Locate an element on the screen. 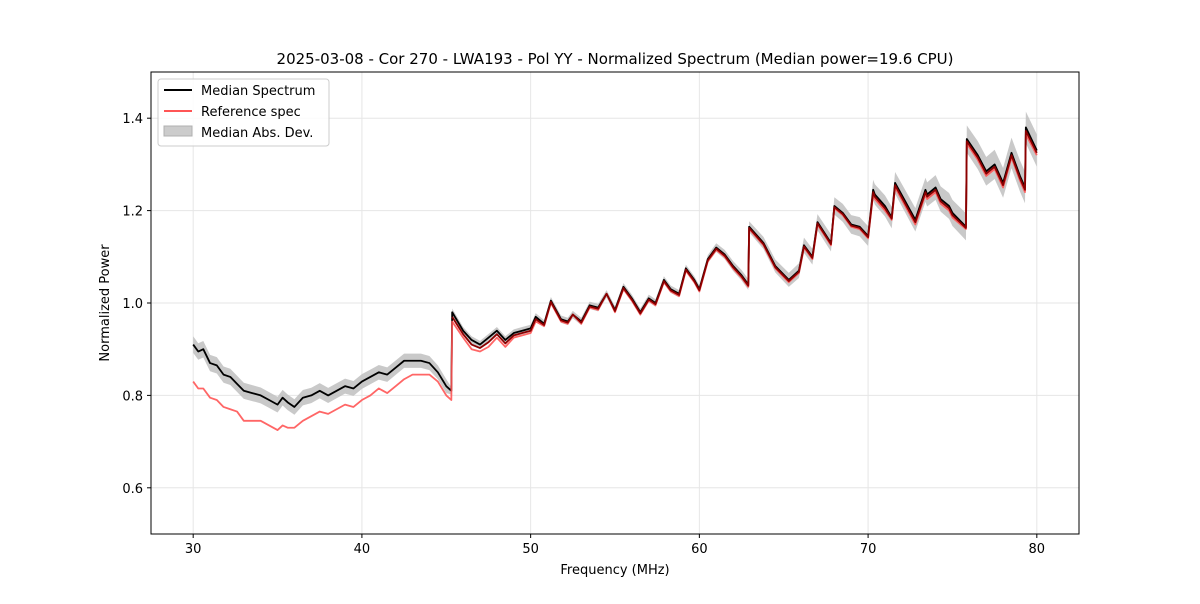 This screenshot has height=604, width=1200. x-tick-label: 80 is located at coordinates (1037, 549).